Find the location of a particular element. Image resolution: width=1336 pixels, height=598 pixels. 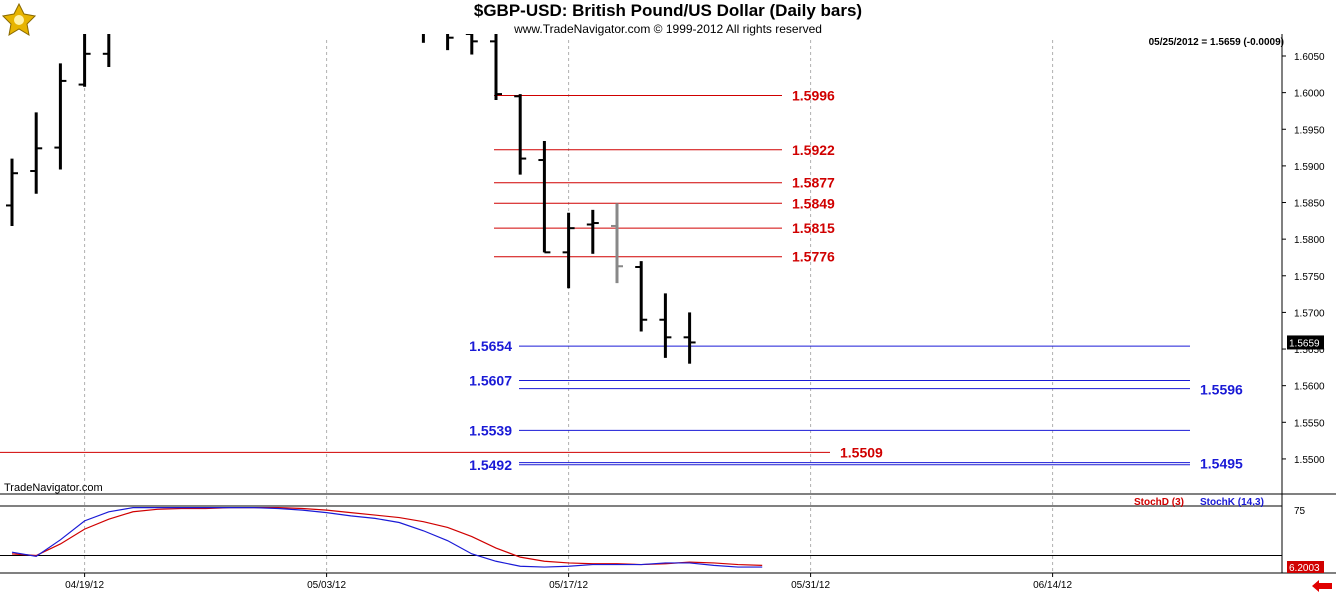

stoch-y-tick-label: 75 is located at coordinates (1300, 511).